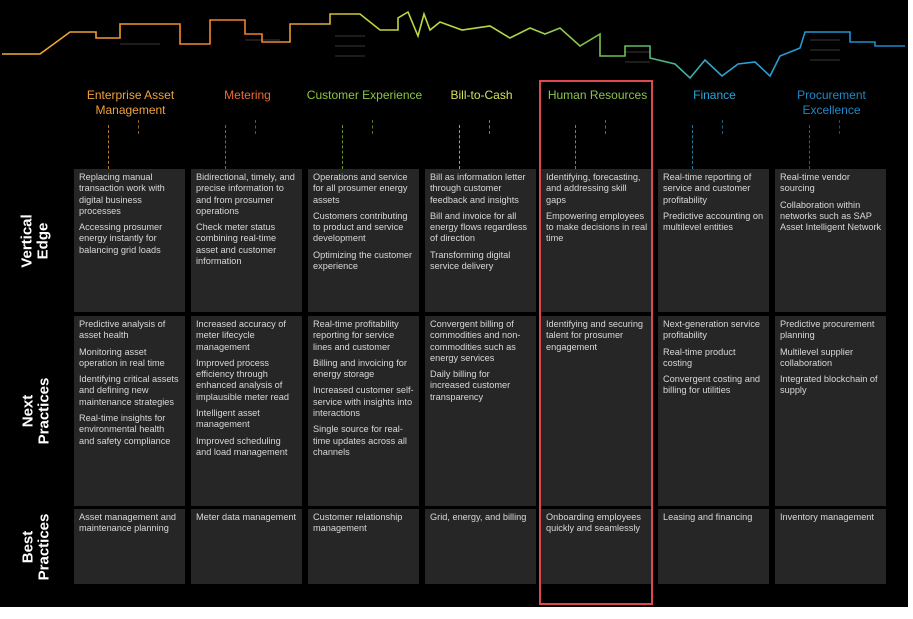  What do you see at coordinates (470, 260) in the screenshot?
I see `practice-item: Transforming digital service delivery` at bounding box center [470, 260].